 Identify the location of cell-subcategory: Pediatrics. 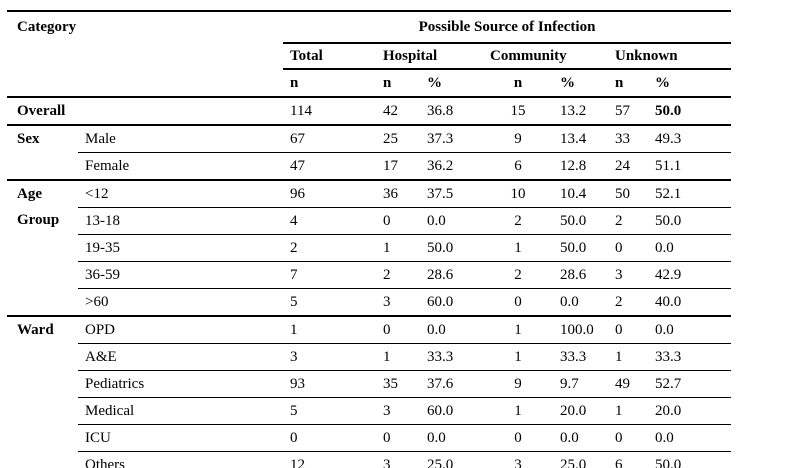
(180, 384).